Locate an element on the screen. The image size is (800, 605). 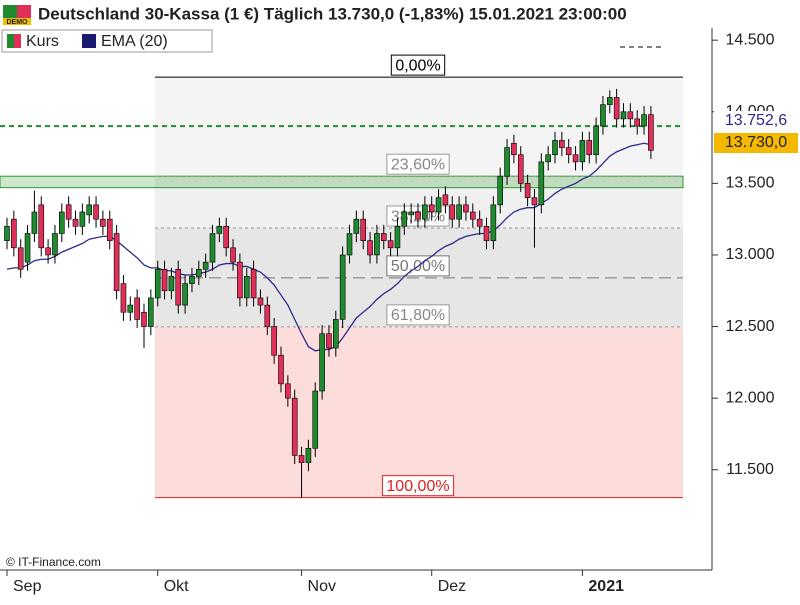
y-tick-label: 12.500 is located at coordinates (750, 326).